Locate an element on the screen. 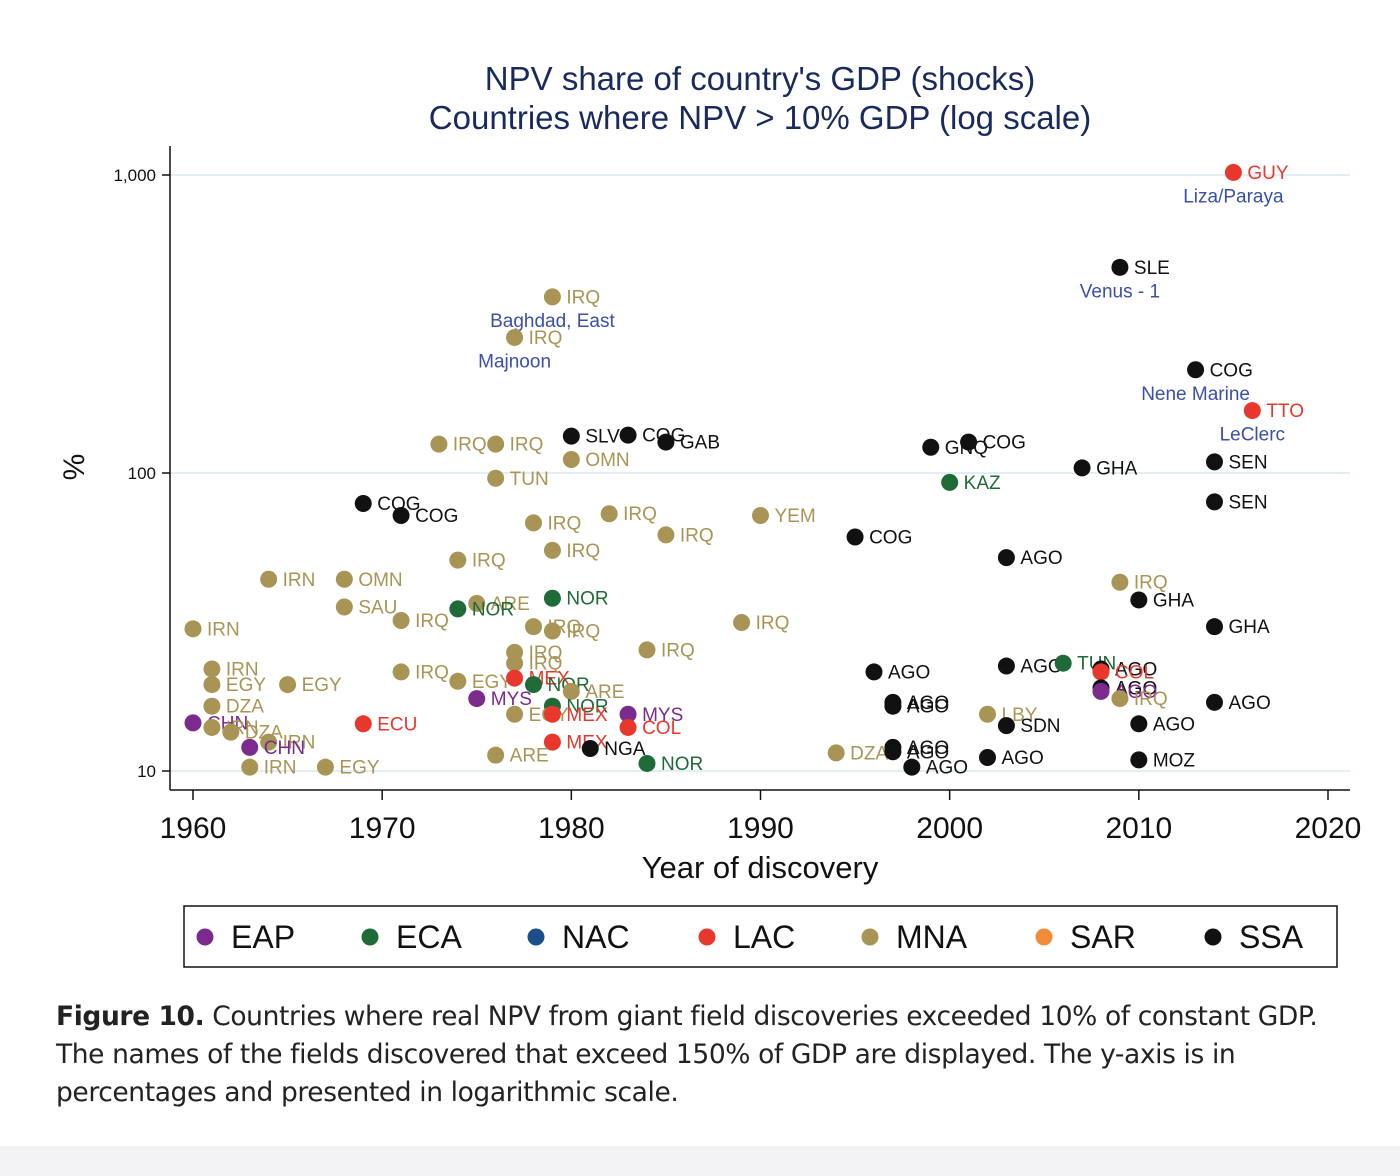 This screenshot has width=1400, height=1176. legend-item: SSA is located at coordinates (1254, 937).